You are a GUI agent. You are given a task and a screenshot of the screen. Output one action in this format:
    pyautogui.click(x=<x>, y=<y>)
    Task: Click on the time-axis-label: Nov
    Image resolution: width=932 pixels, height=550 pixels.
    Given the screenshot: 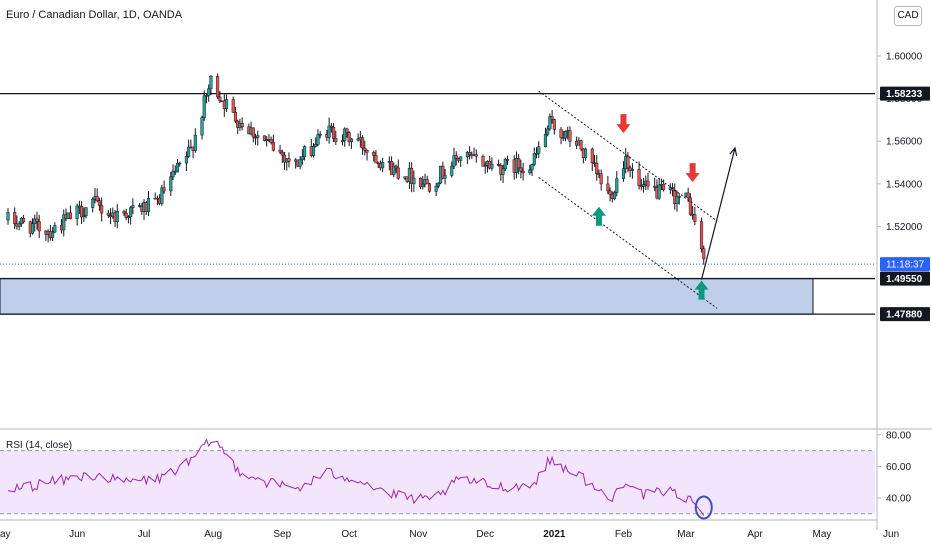 What is the action you would take?
    pyautogui.click(x=418, y=534)
    